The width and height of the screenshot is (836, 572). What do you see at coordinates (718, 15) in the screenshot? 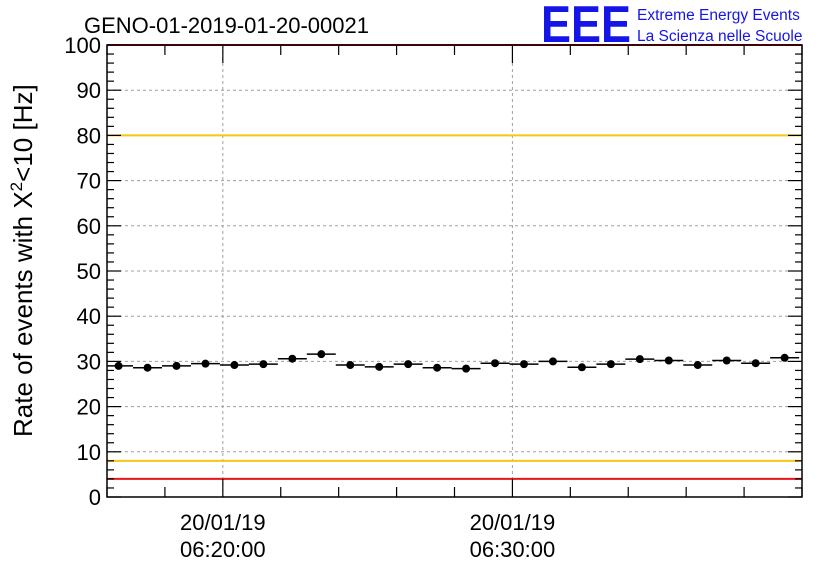
I see `logo-line-1: Extreme Energy Events` at bounding box center [718, 15].